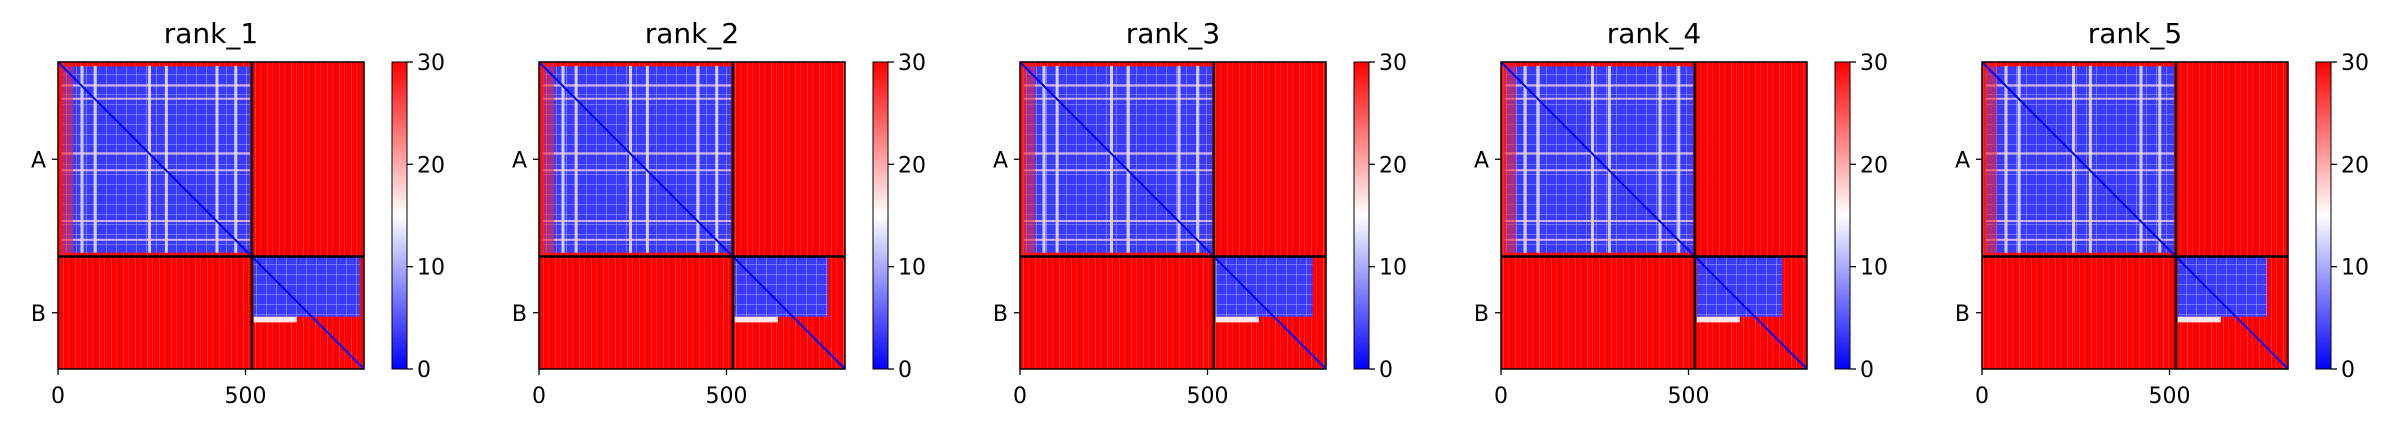  I want to click on panel-title: rank_1, so click(211, 33).